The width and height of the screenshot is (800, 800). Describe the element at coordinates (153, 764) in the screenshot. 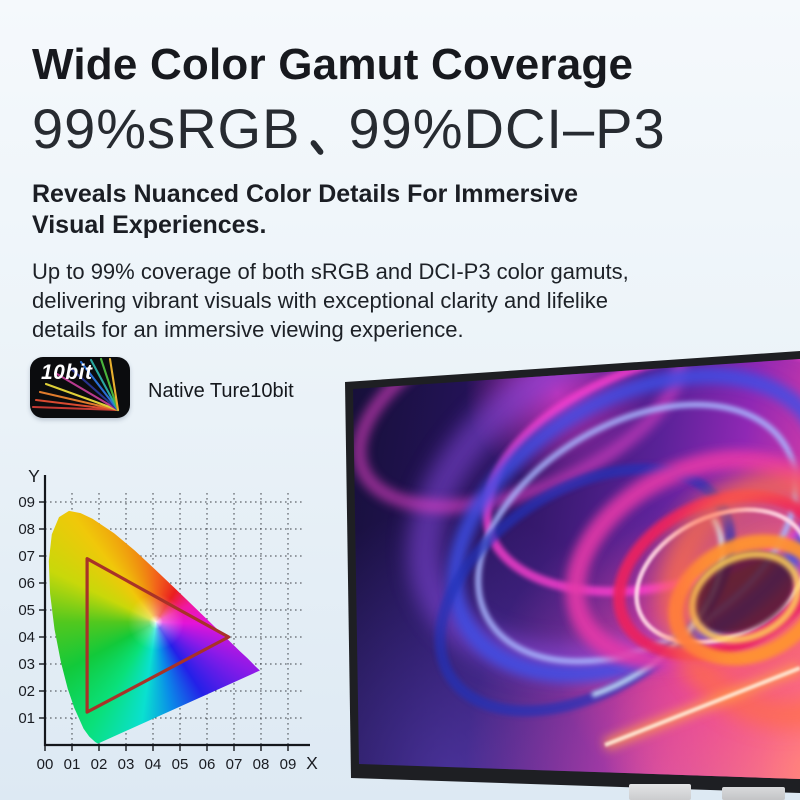

I see `x-tick-label: 04` at that location.